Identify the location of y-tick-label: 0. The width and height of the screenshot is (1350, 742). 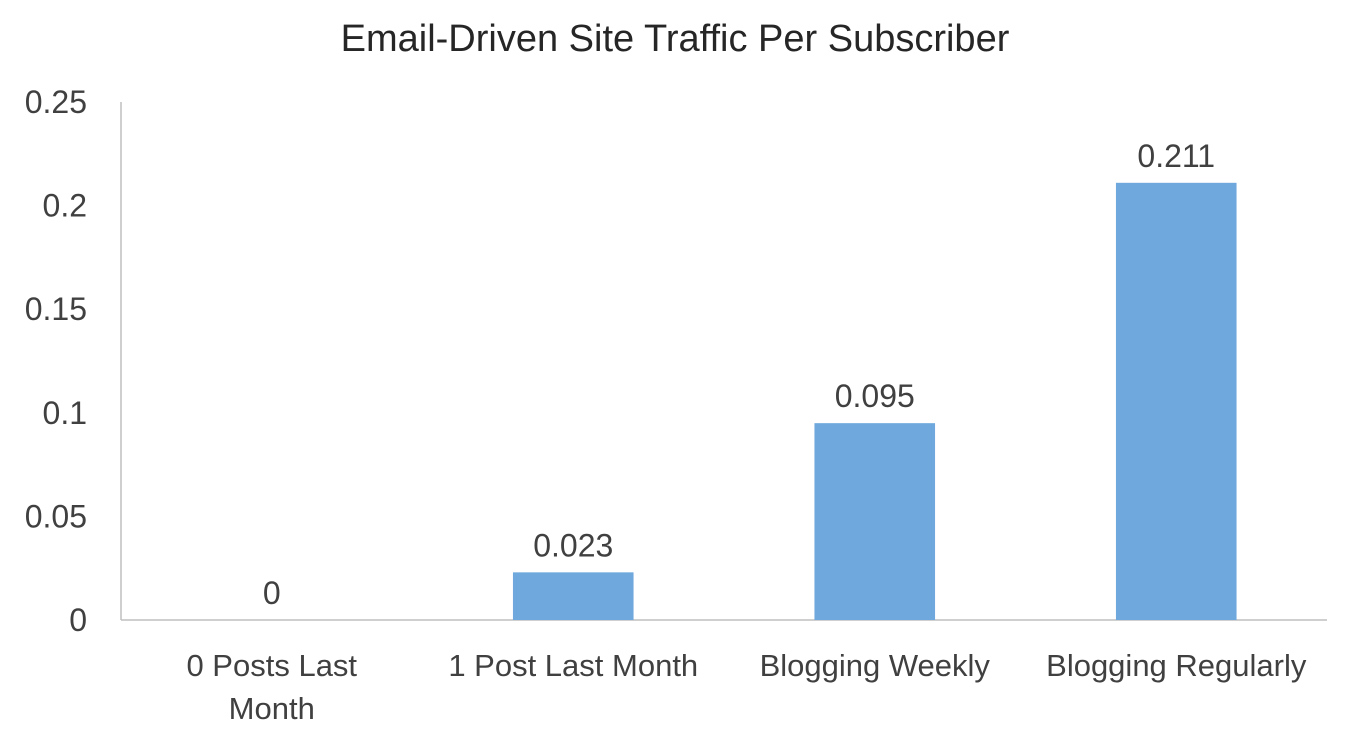
(78, 620).